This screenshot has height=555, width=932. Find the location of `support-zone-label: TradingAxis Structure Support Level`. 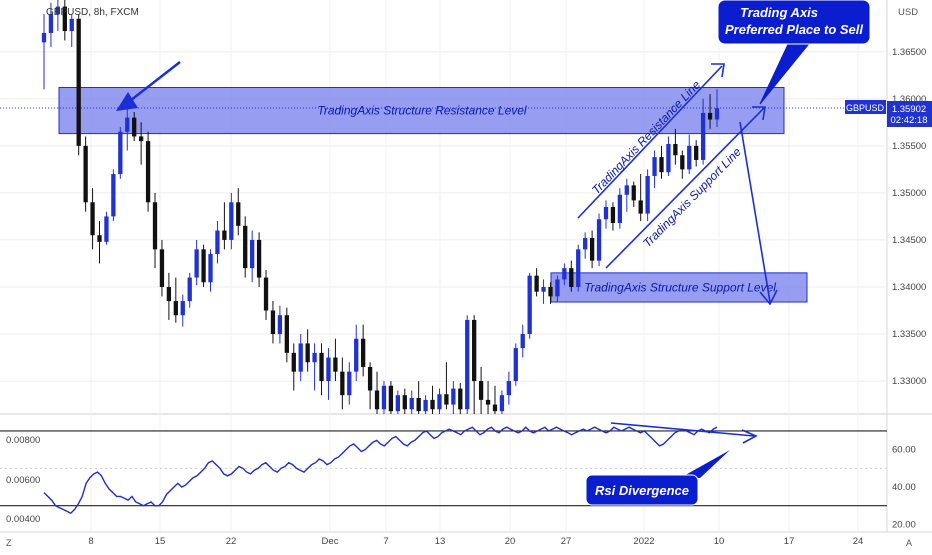

support-zone-label: TradingAxis Structure Support Level is located at coordinates (680, 287).